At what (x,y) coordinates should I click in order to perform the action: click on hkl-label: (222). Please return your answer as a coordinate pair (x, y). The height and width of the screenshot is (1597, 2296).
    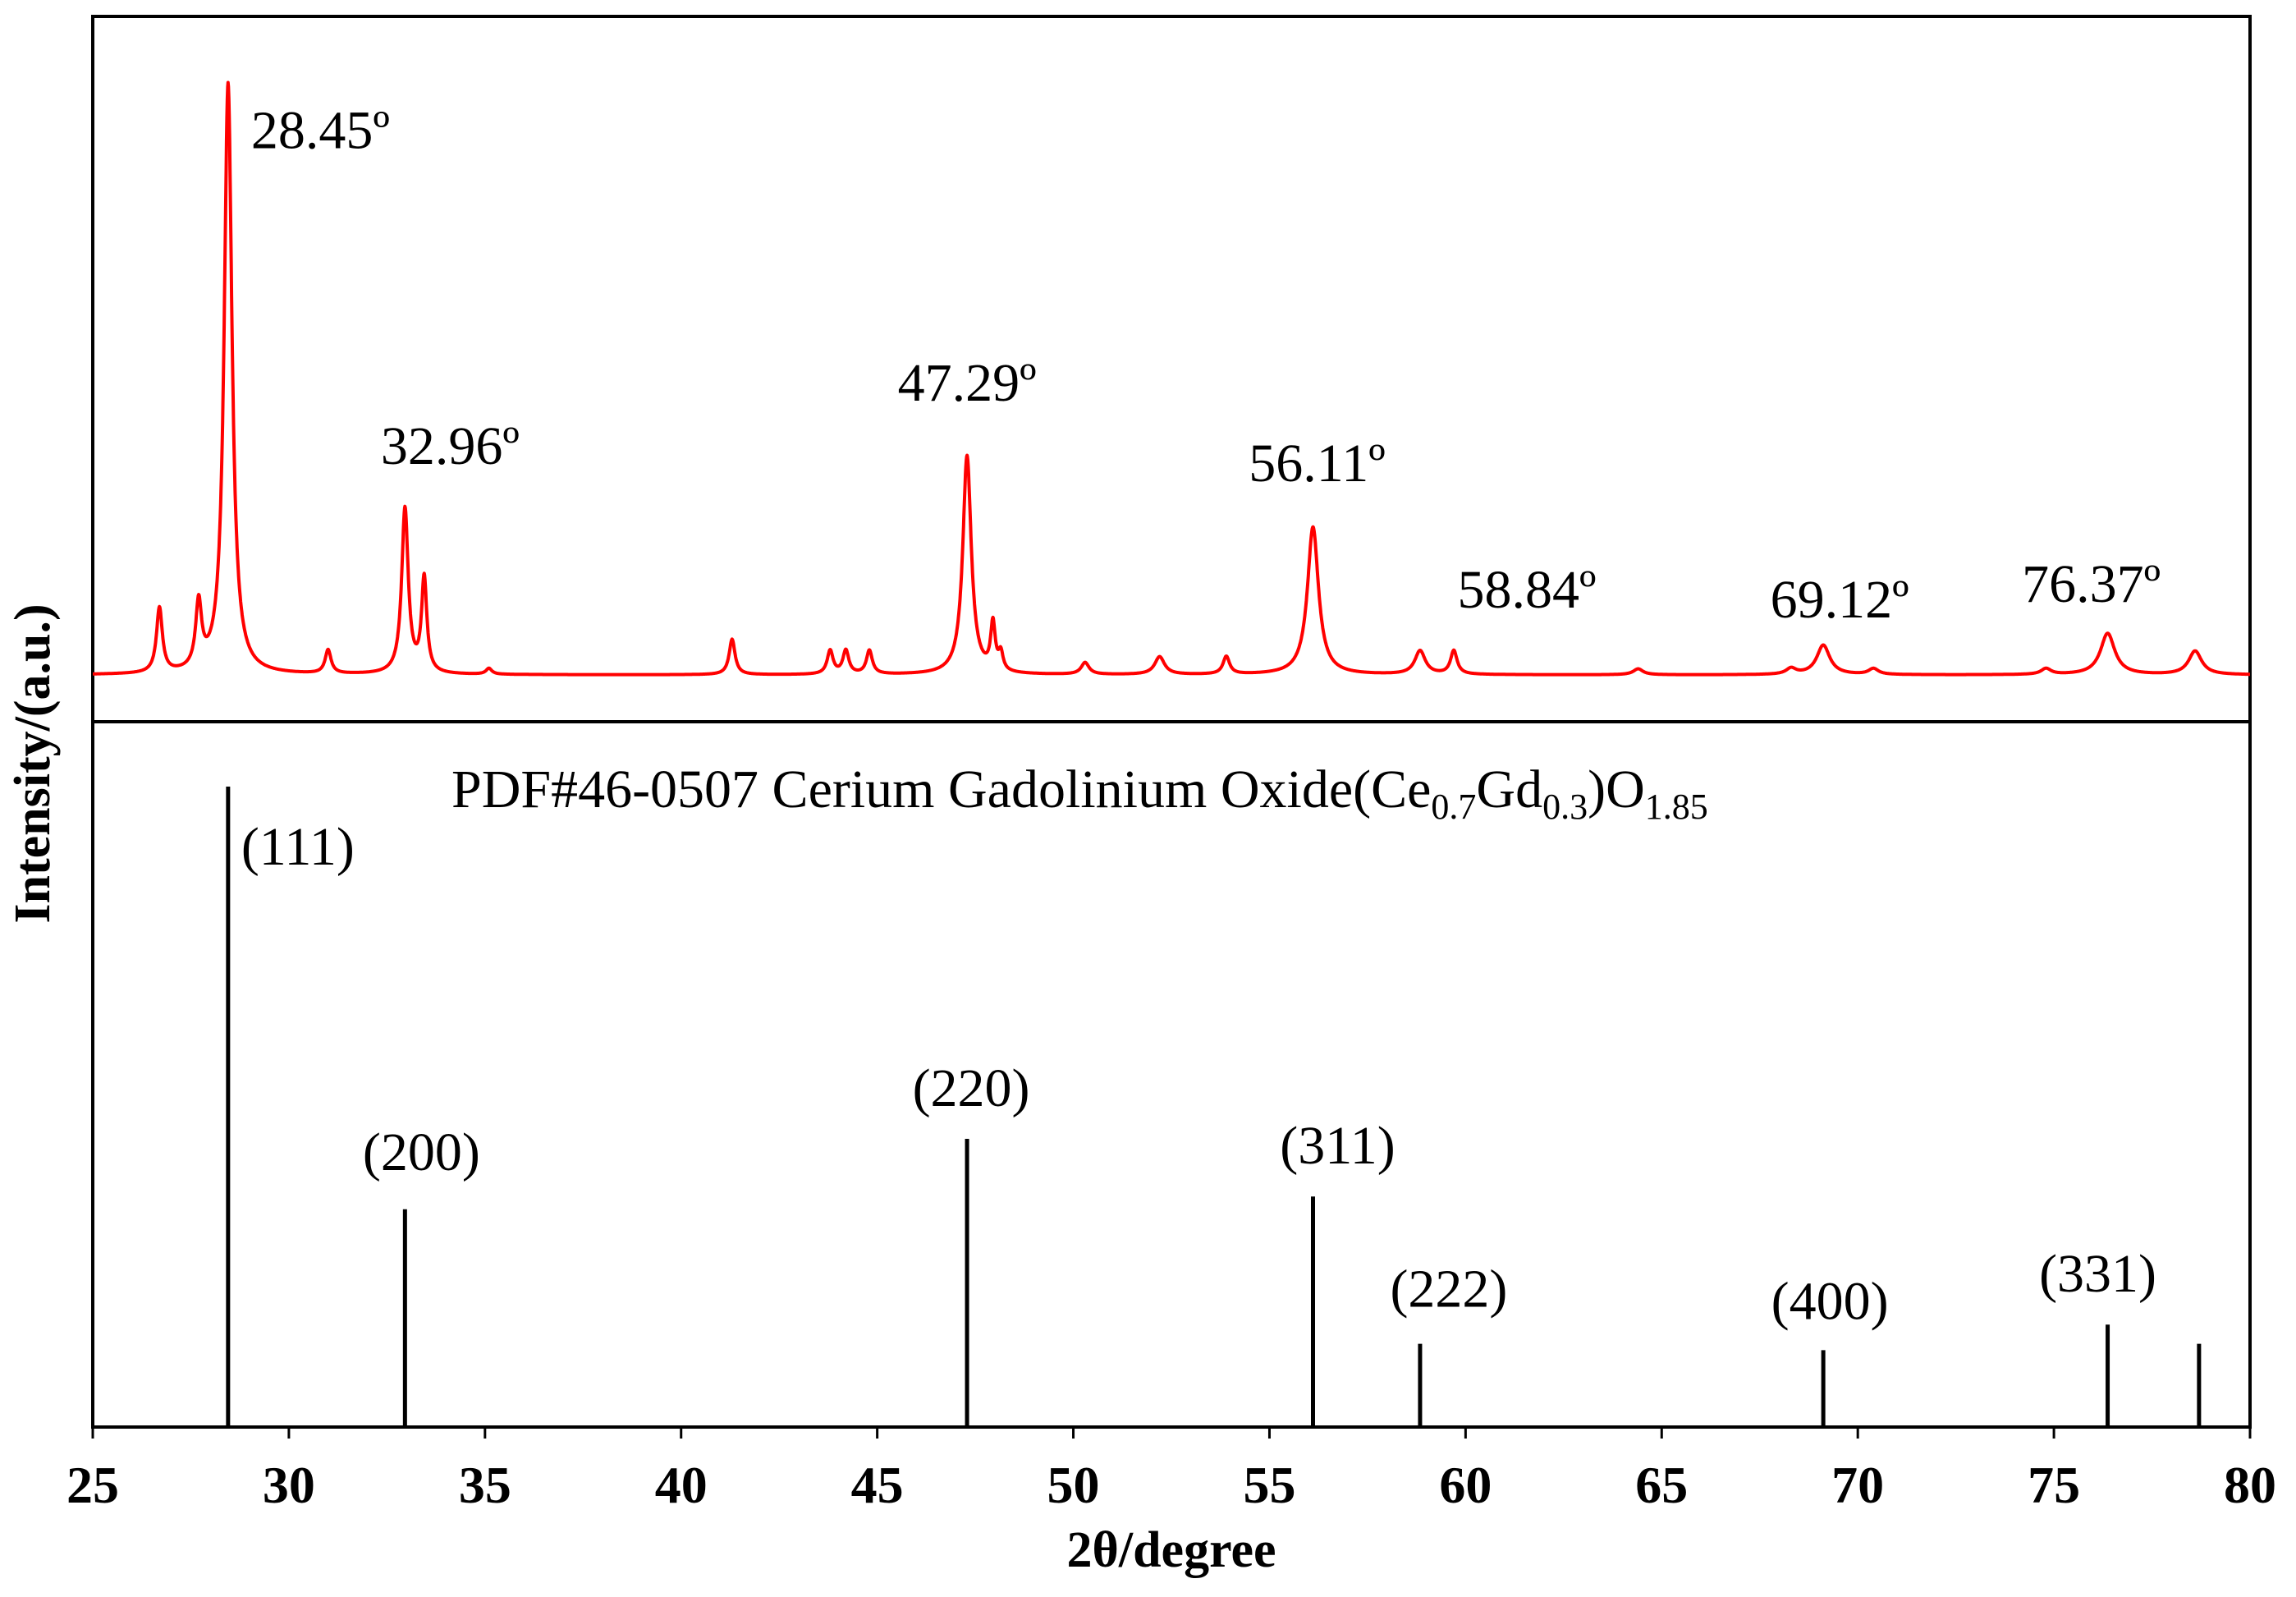
    Looking at the image, I should click on (1448, 1290).